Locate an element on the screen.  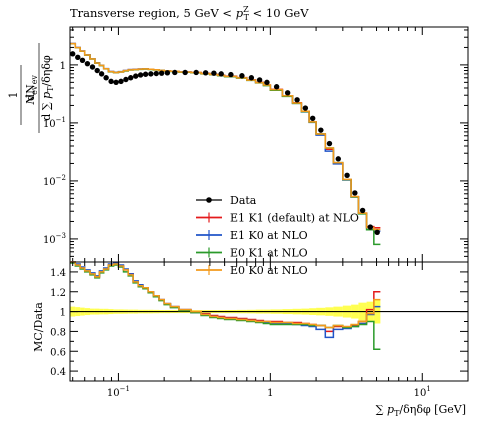
y-axis-label-main-frac: dNev d ∑ pT/δηδφ is located at coordinates (39, 88).